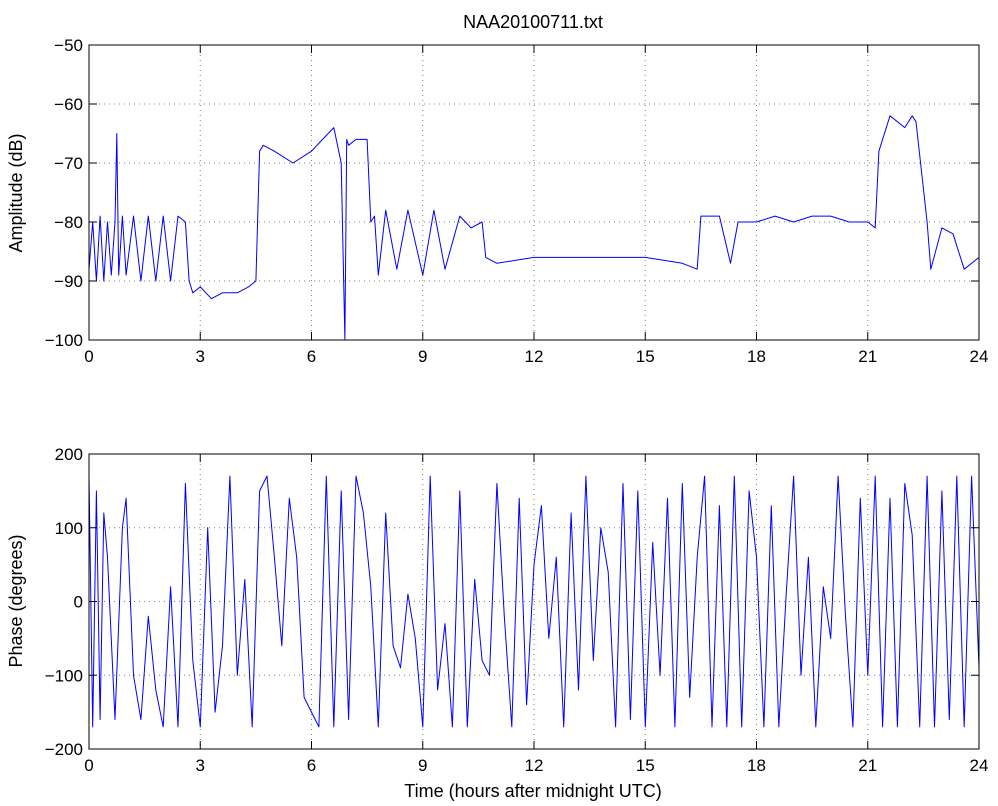 This screenshot has height=806, width=998. What do you see at coordinates (979, 765) in the screenshot?
I see `phase-x-tick-label: 24` at bounding box center [979, 765].